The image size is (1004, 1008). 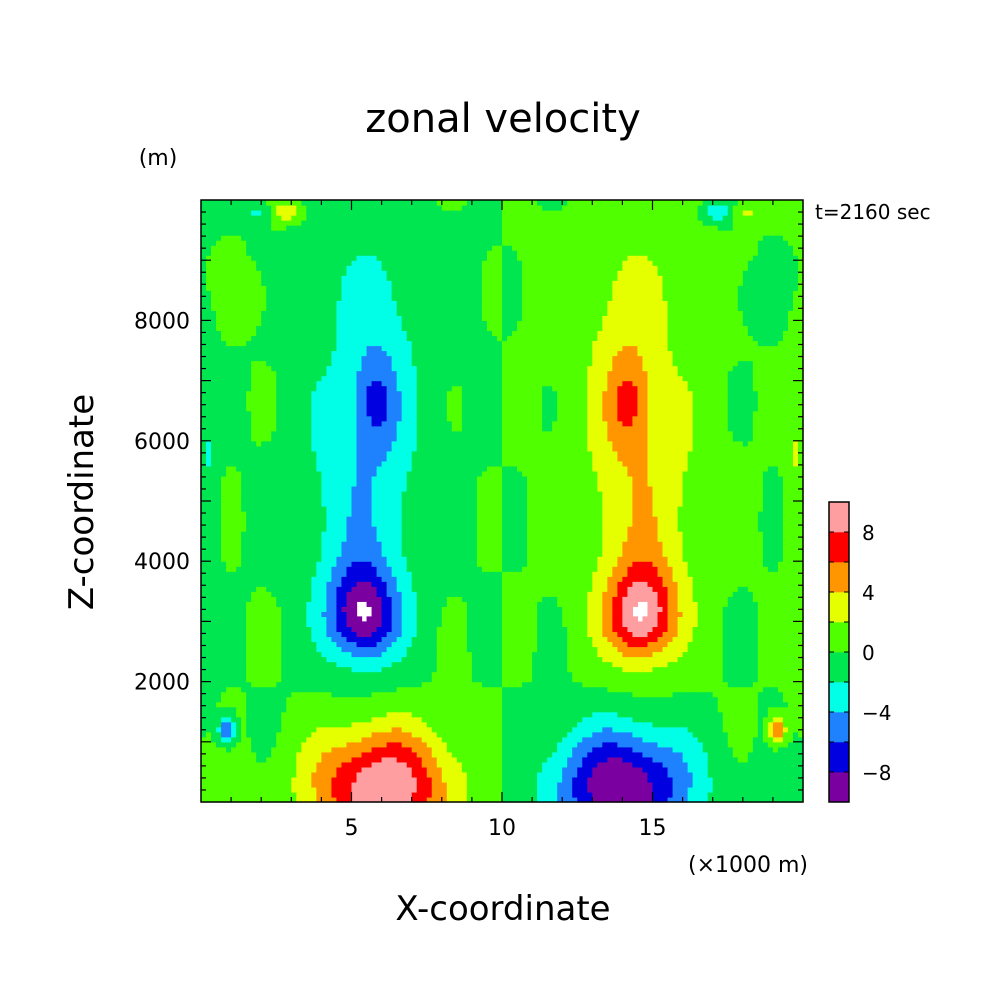 I want to click on time-label: t=2160 sec, so click(x=873, y=212).